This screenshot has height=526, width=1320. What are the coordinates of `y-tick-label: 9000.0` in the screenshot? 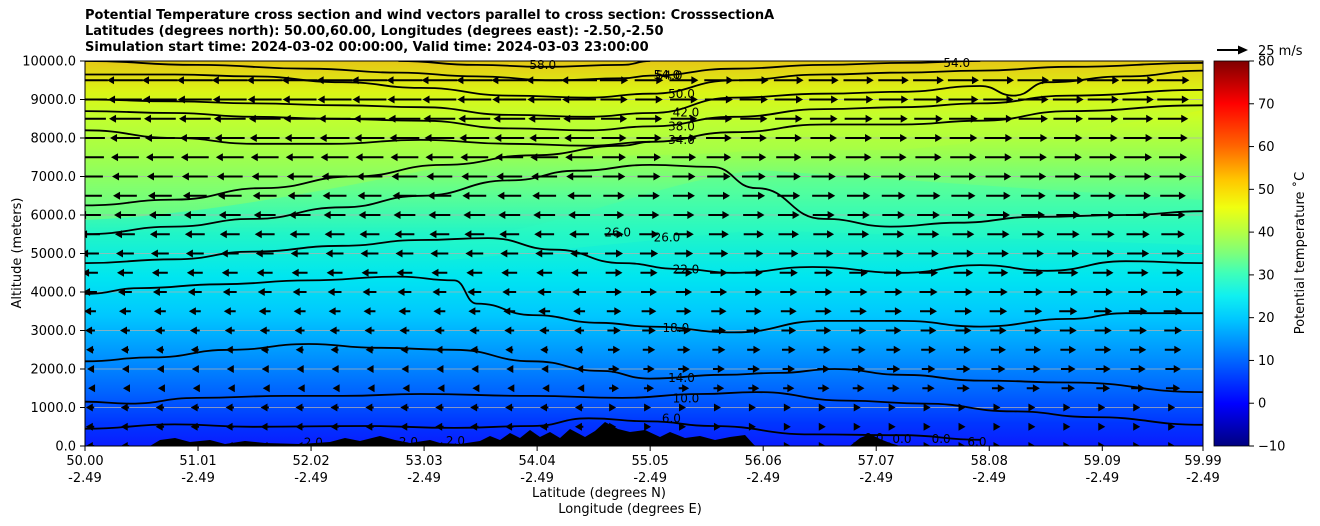 It's located at (54, 100).